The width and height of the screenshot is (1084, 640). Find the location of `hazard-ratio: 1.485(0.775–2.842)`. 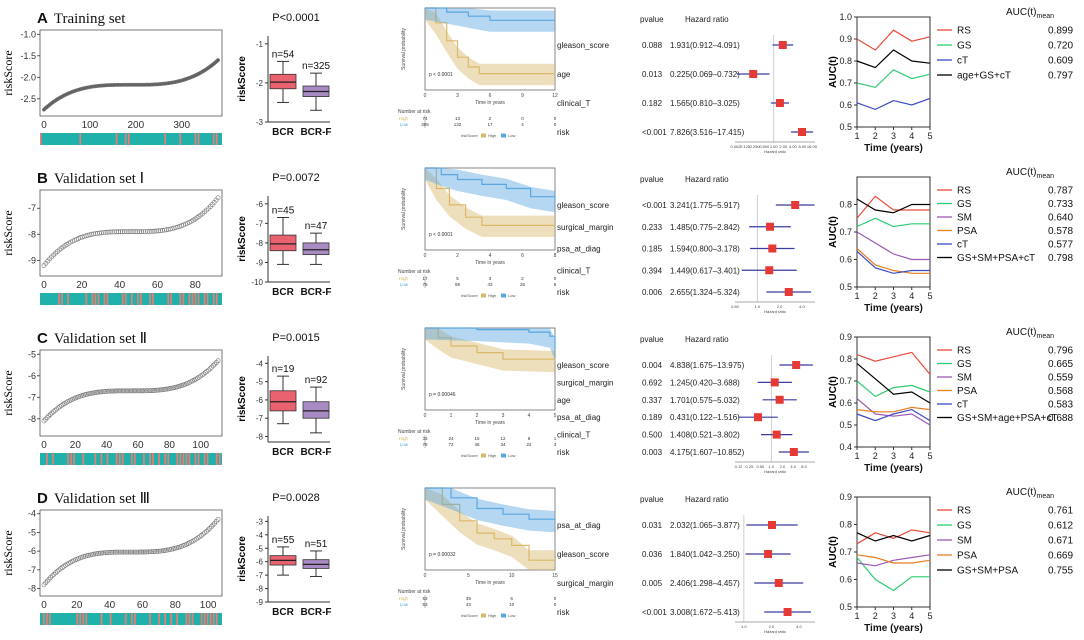

hazard-ratio: 1.485(0.775–2.842) is located at coordinates (705, 227).